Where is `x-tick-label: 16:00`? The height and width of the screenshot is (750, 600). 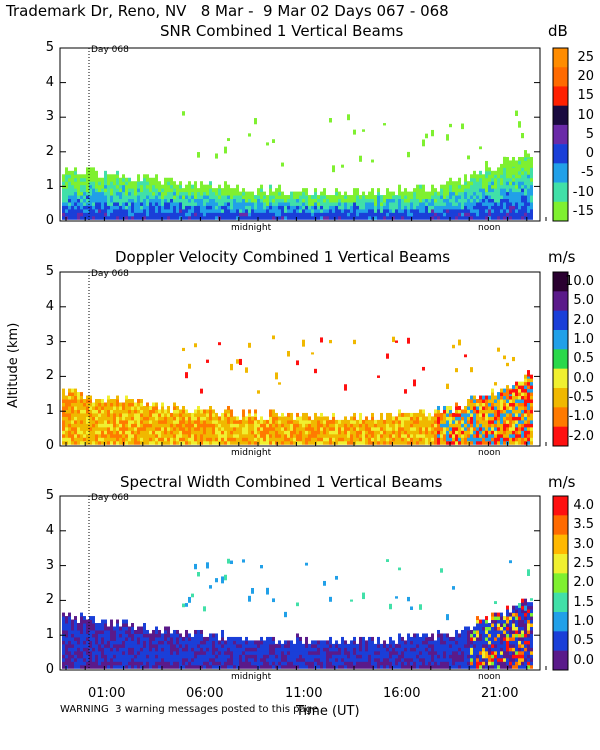
x-tick-label: 16:00 is located at coordinates (402, 693).